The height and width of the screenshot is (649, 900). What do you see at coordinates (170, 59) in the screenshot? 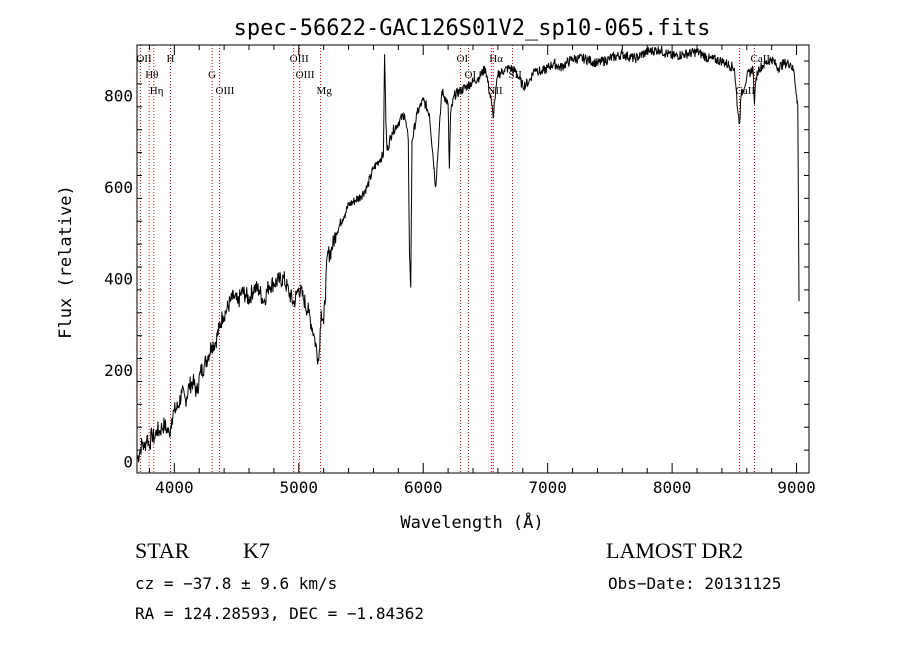
I see `line-marker-label: H` at bounding box center [170, 59].